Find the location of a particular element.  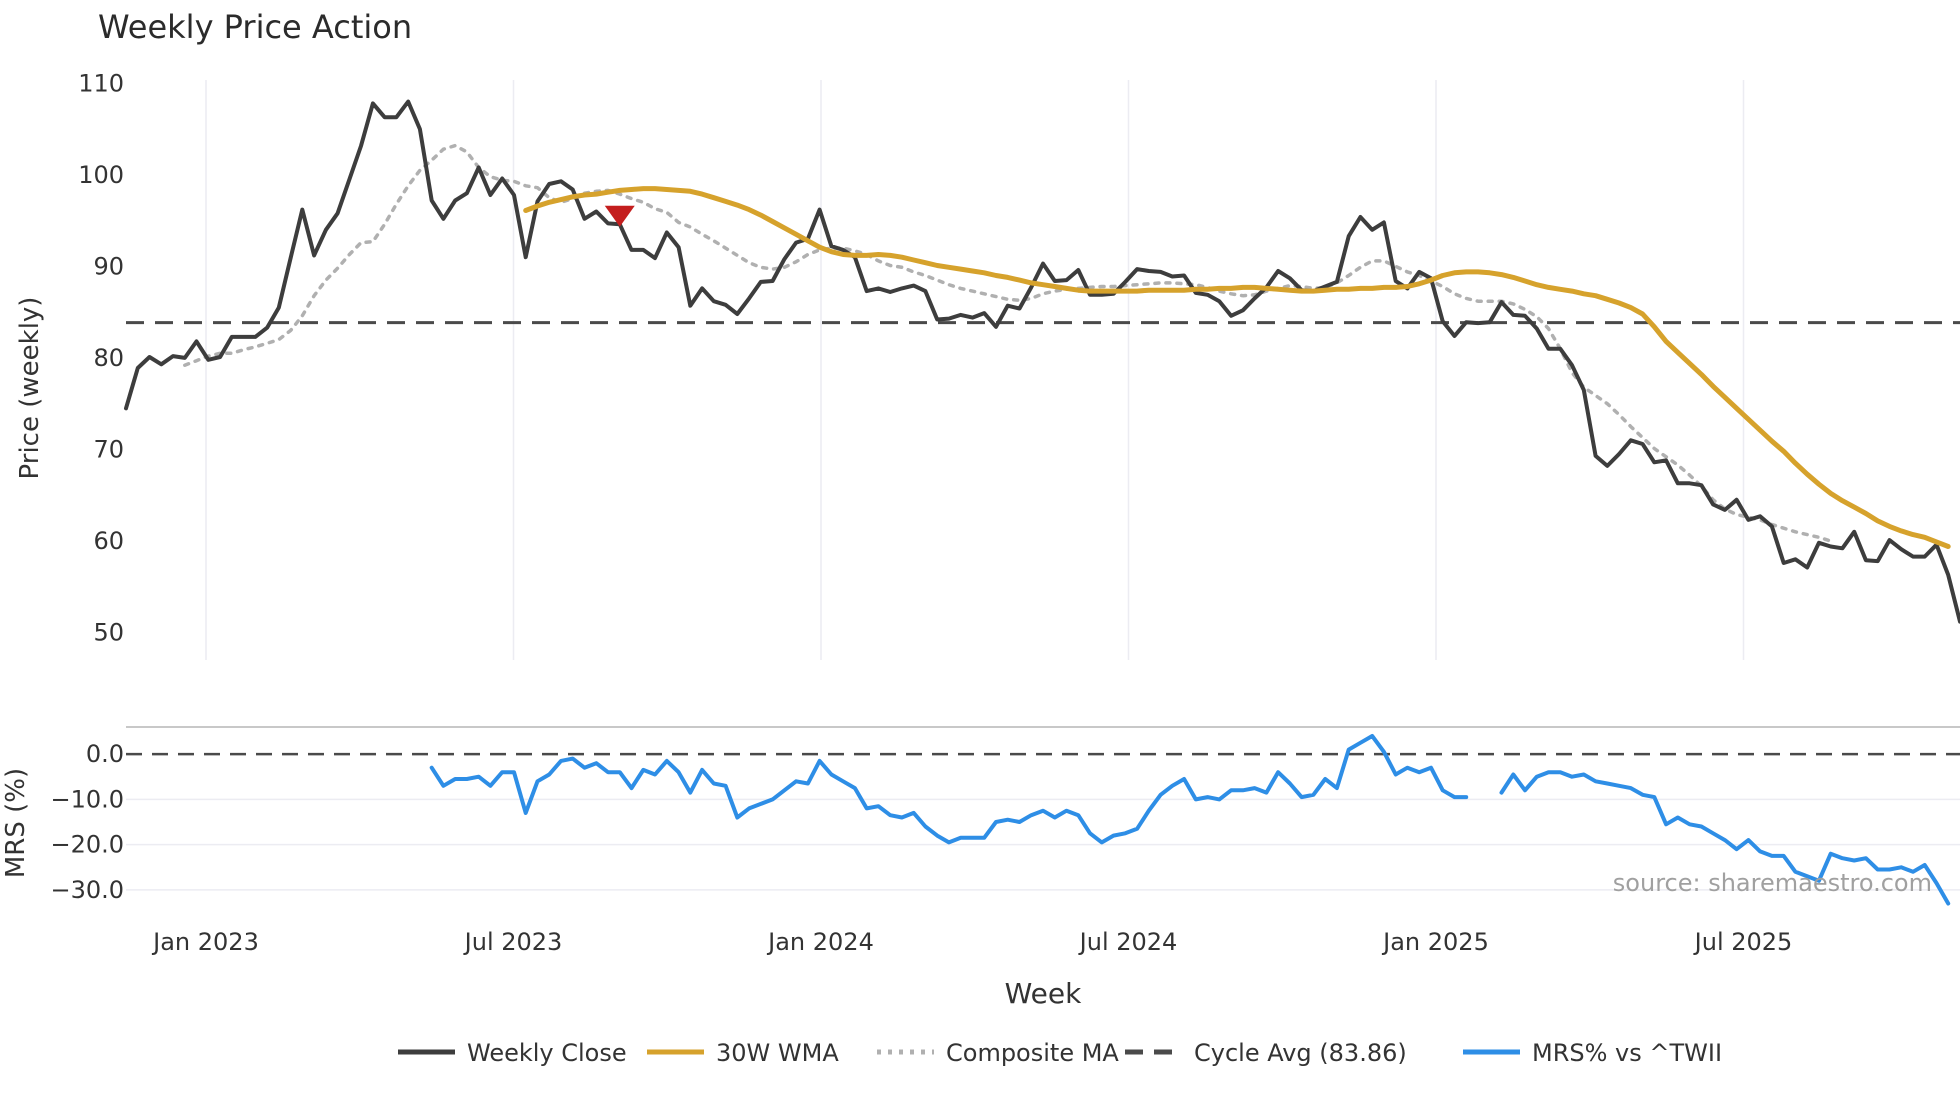

legend-label: Cycle Avg (83.86) is located at coordinates (1300, 1053).